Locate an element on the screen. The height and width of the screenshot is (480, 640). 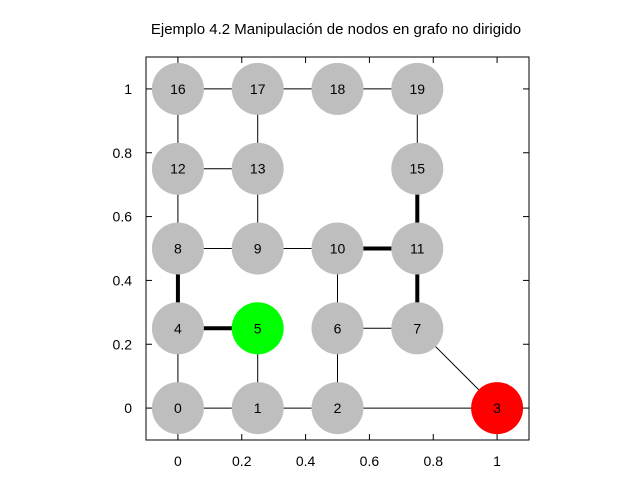
x-tick-label: 0.6 is located at coordinates (370, 461).